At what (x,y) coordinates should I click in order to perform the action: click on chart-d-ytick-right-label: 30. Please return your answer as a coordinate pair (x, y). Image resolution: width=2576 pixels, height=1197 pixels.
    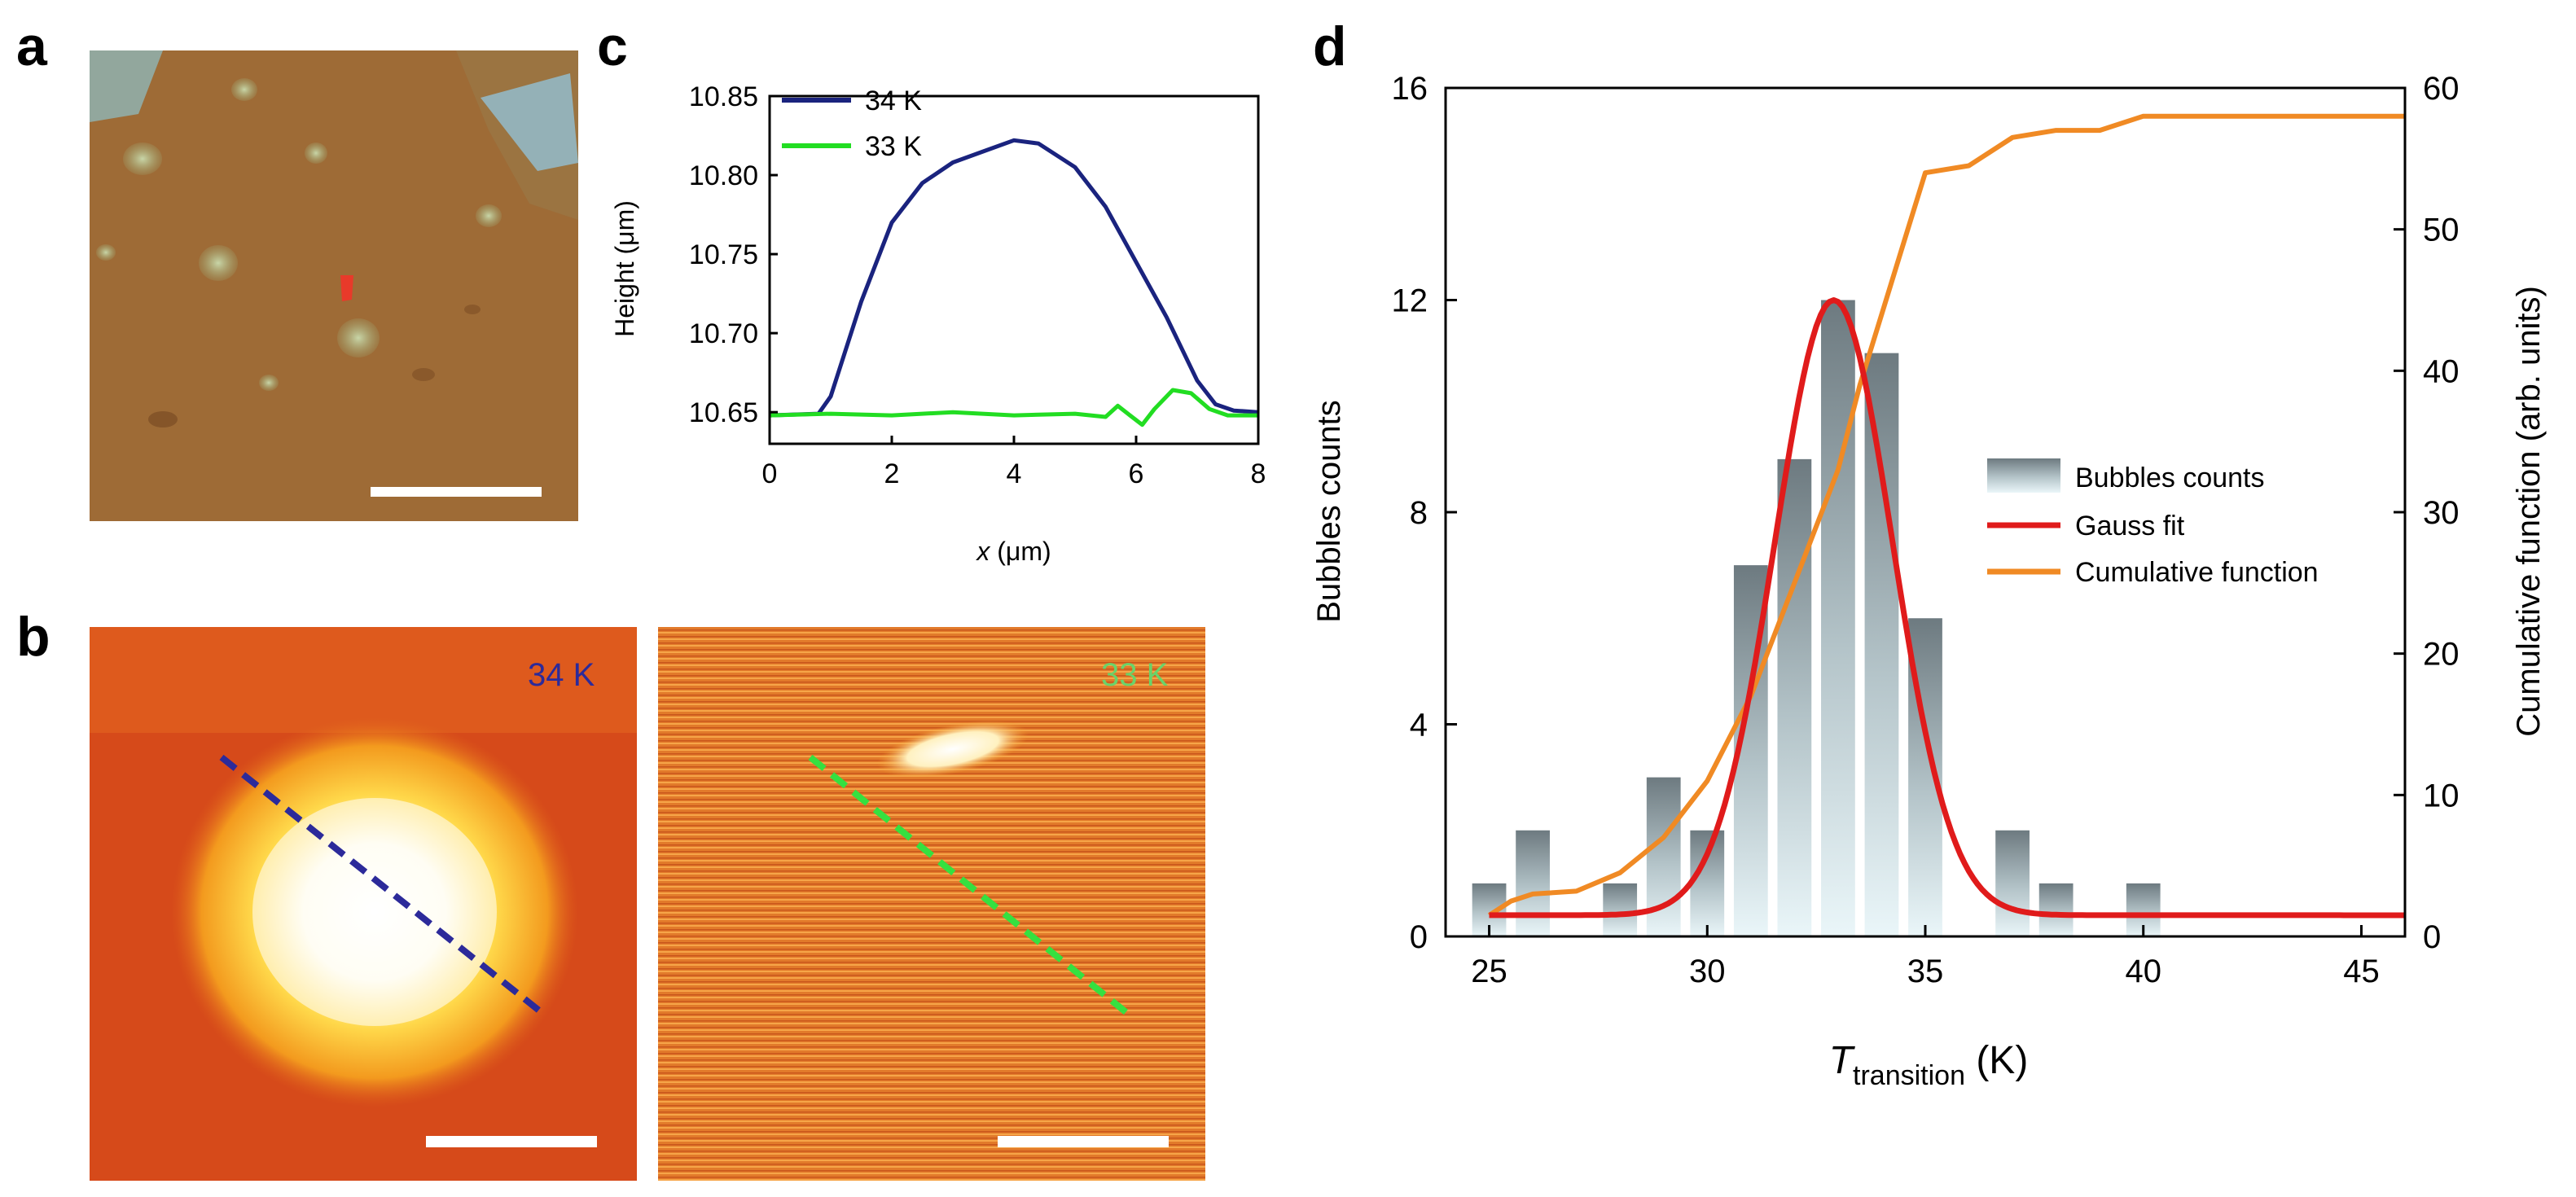
    Looking at the image, I should click on (2441, 513).